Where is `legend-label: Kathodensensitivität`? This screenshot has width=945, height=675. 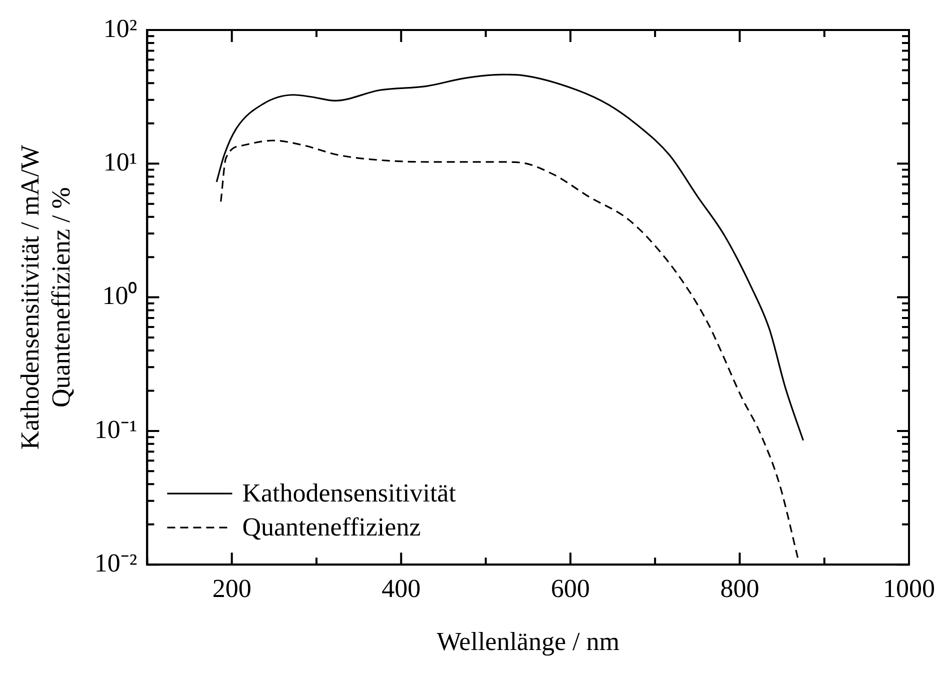
legend-label: Kathodensensitivität is located at coordinates (349, 493).